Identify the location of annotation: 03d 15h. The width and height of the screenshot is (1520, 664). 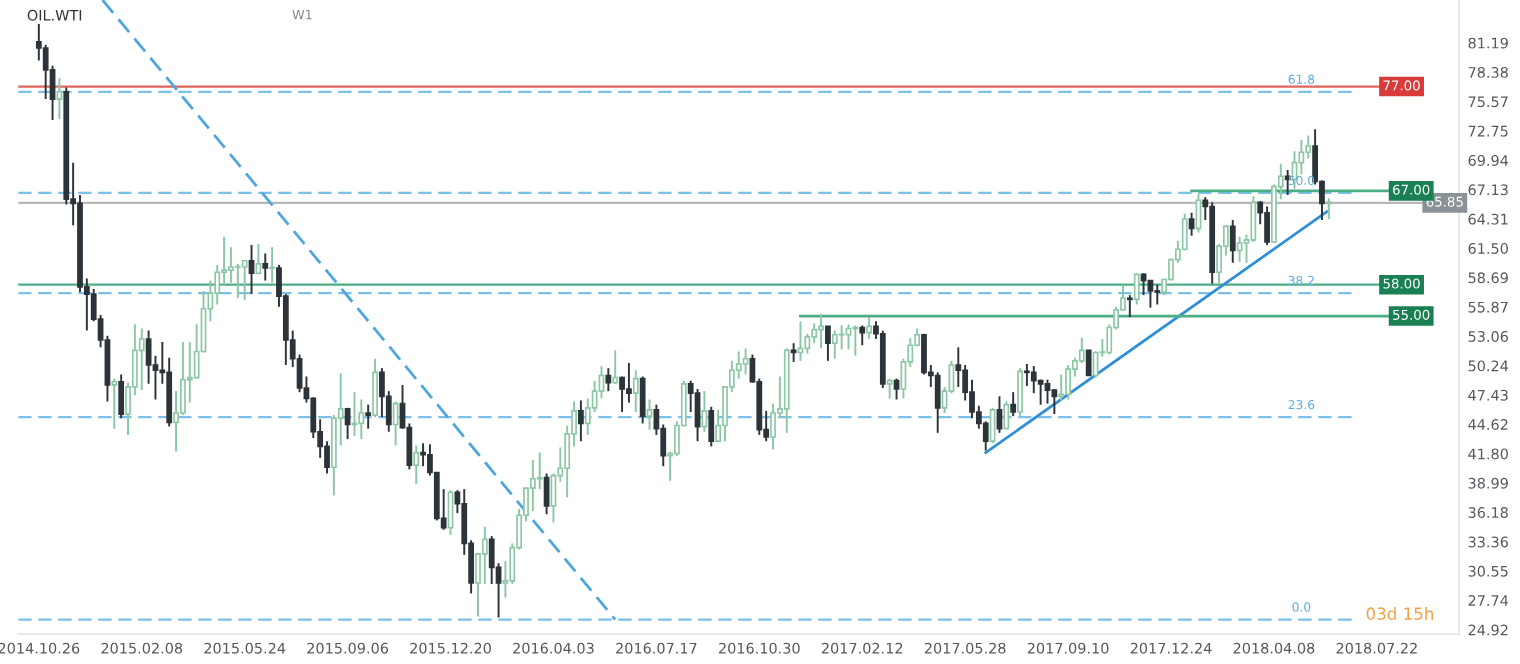
(1399, 613).